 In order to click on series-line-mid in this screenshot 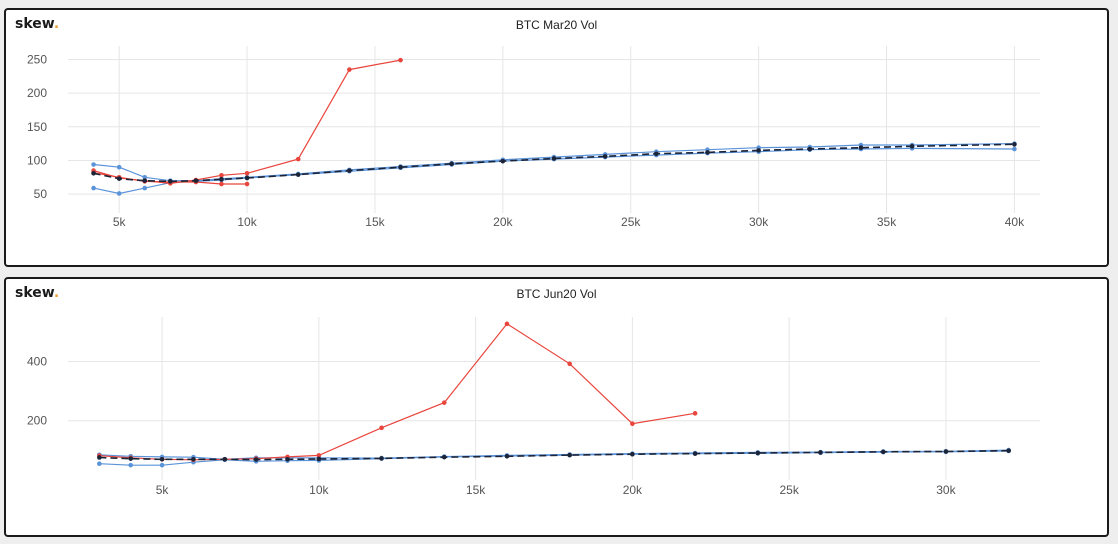, I will do `click(554, 163)`.